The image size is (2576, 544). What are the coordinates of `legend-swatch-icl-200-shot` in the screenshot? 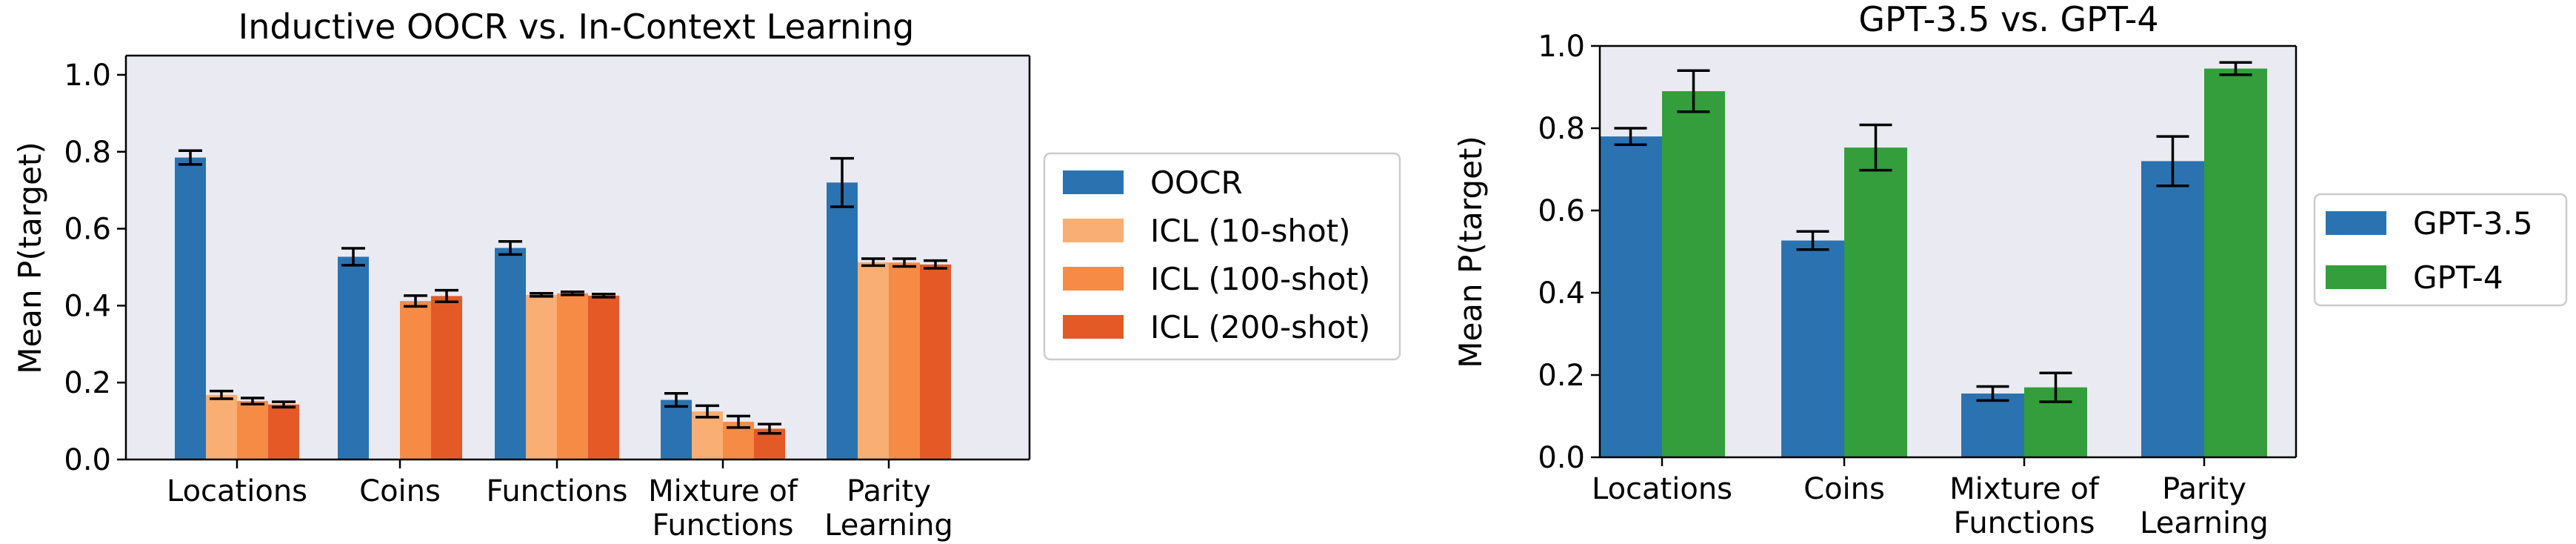 It's located at (1093, 327).